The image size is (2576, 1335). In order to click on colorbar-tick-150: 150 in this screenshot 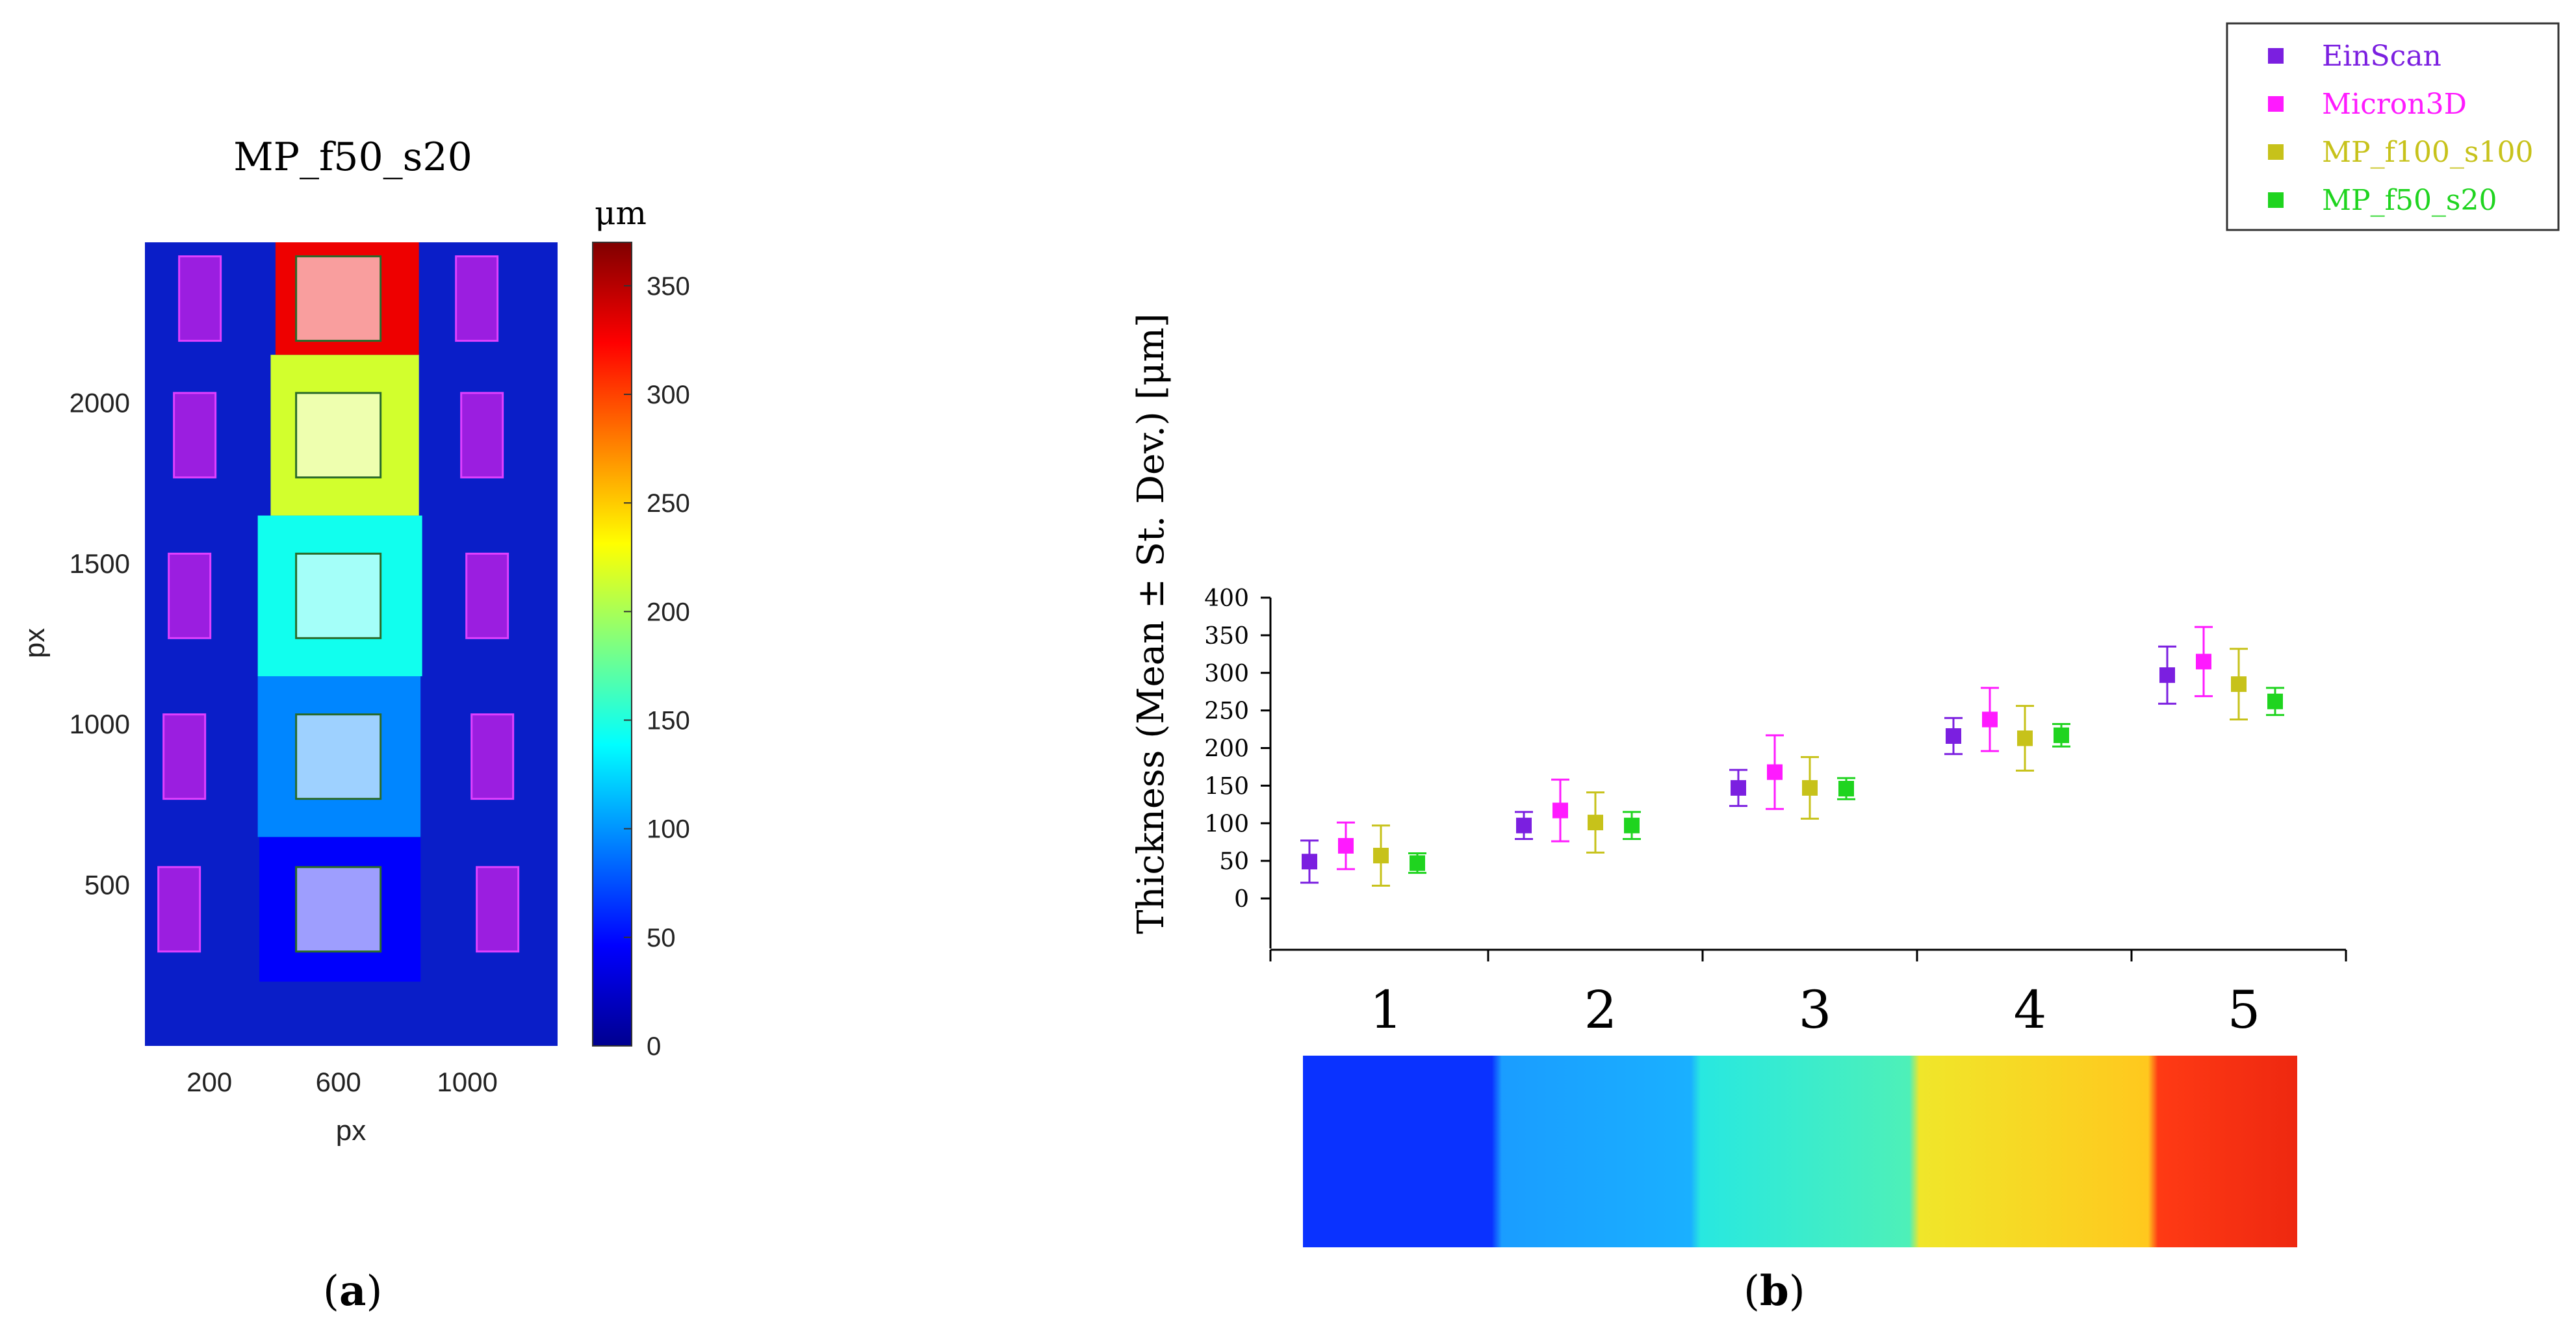, I will do `click(668, 721)`.